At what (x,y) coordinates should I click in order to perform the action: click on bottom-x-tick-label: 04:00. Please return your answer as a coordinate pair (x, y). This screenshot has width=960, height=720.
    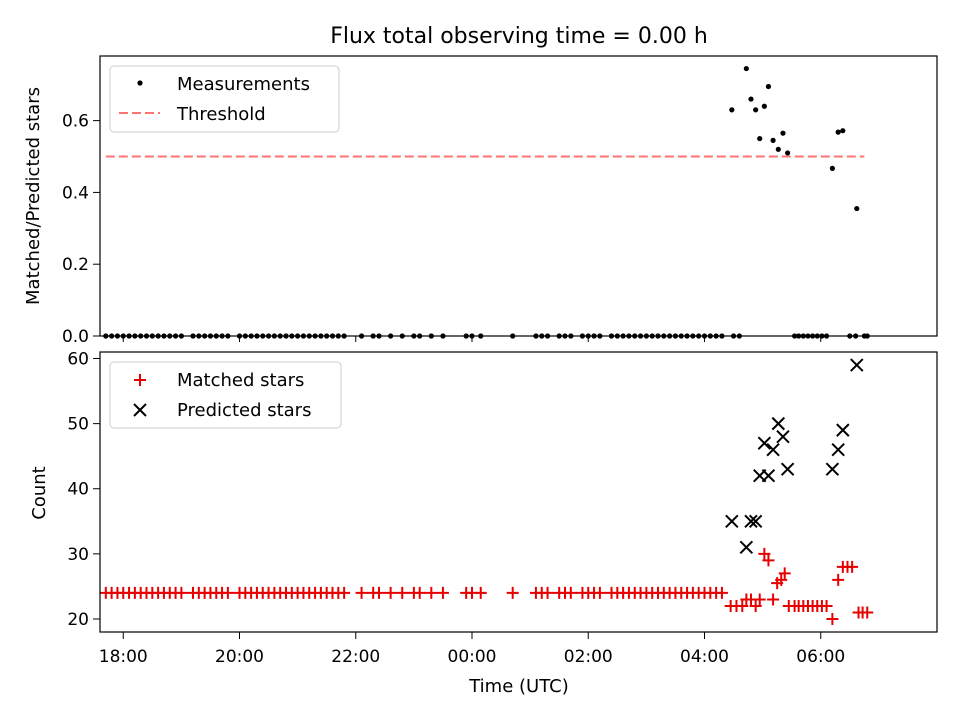
    Looking at the image, I should click on (704, 657).